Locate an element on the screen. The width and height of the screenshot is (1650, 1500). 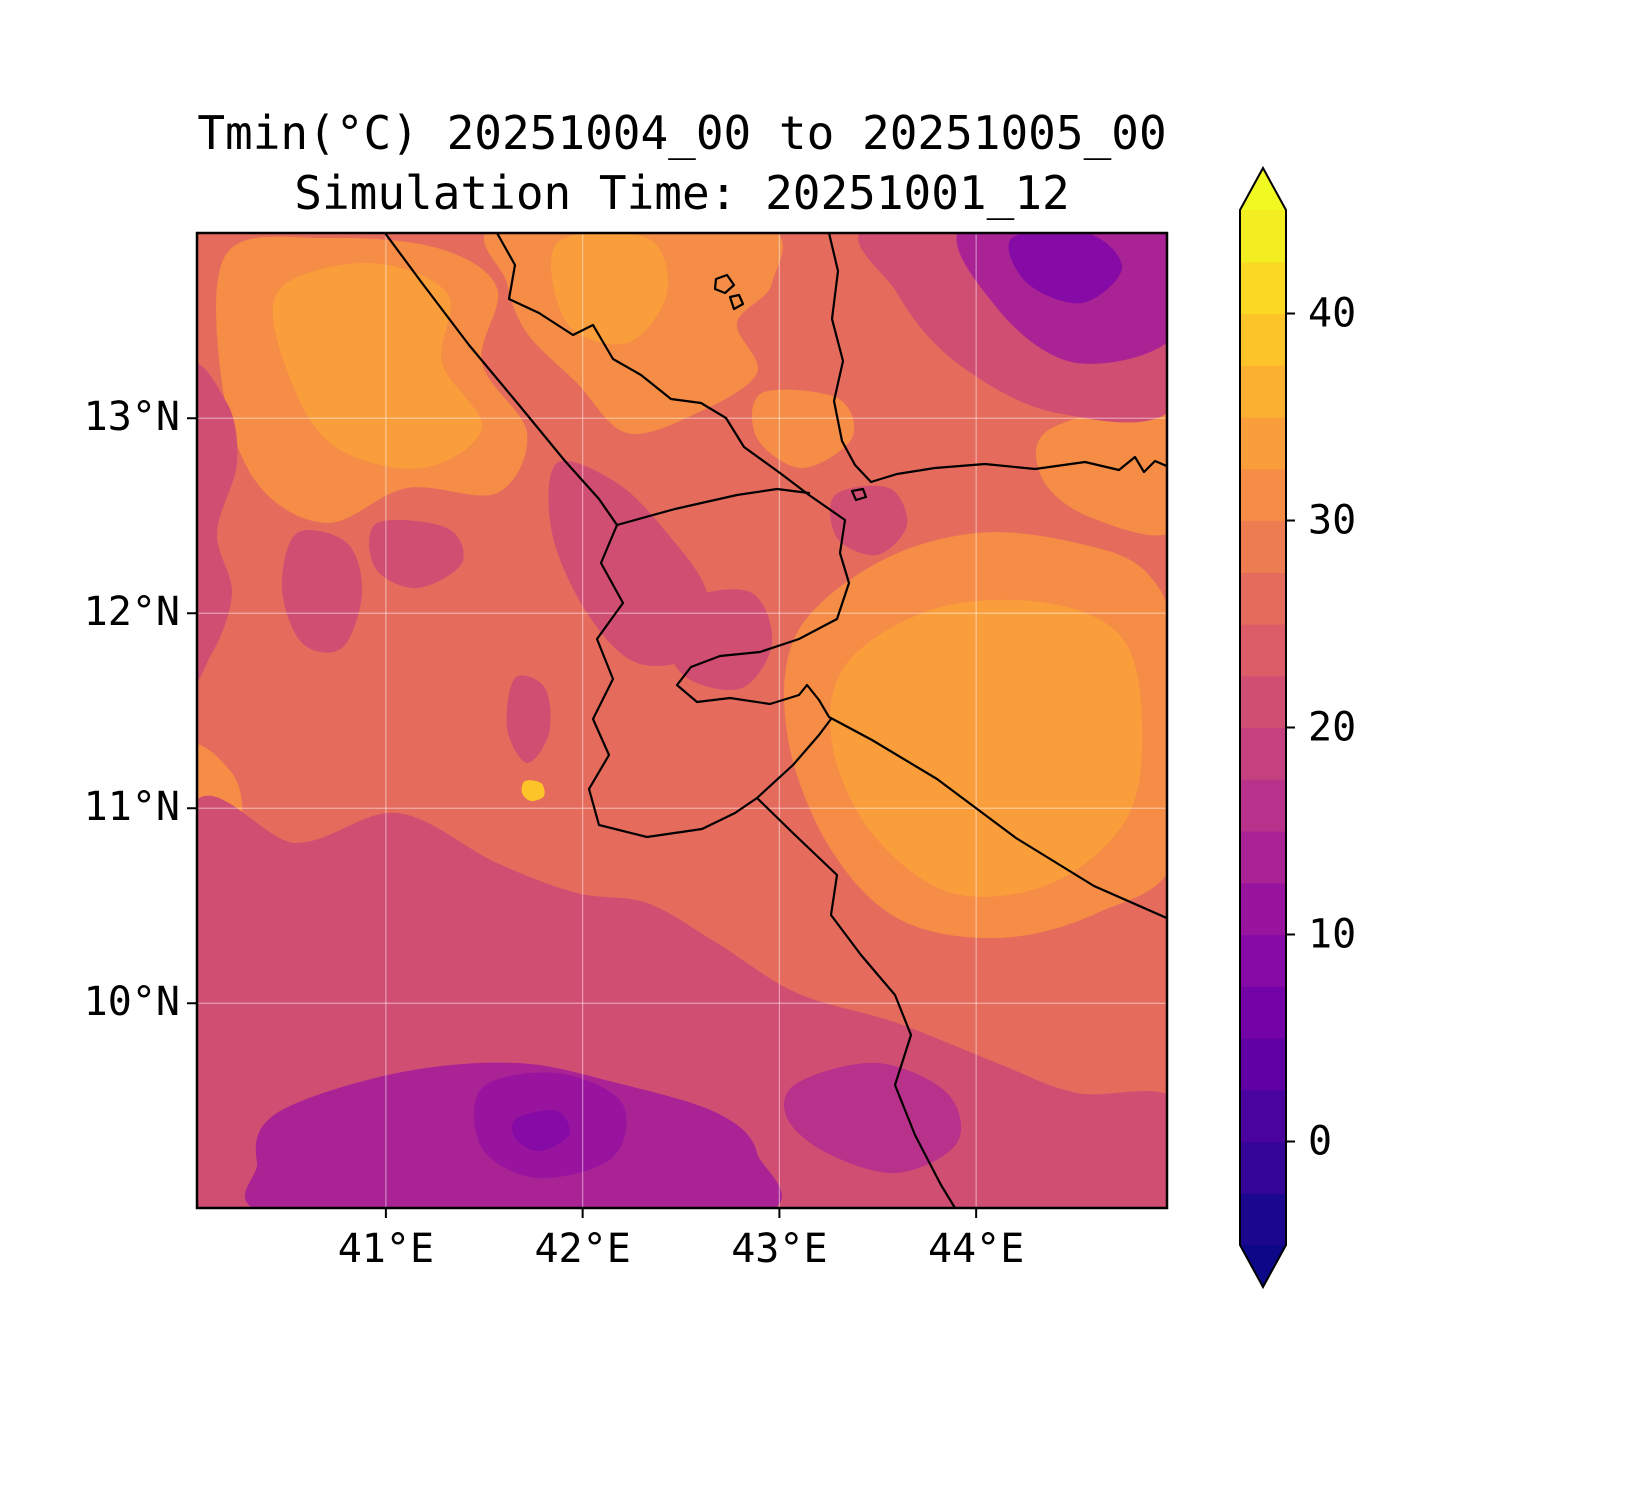
y-tick-label: 10°N is located at coordinates (131, 1002).